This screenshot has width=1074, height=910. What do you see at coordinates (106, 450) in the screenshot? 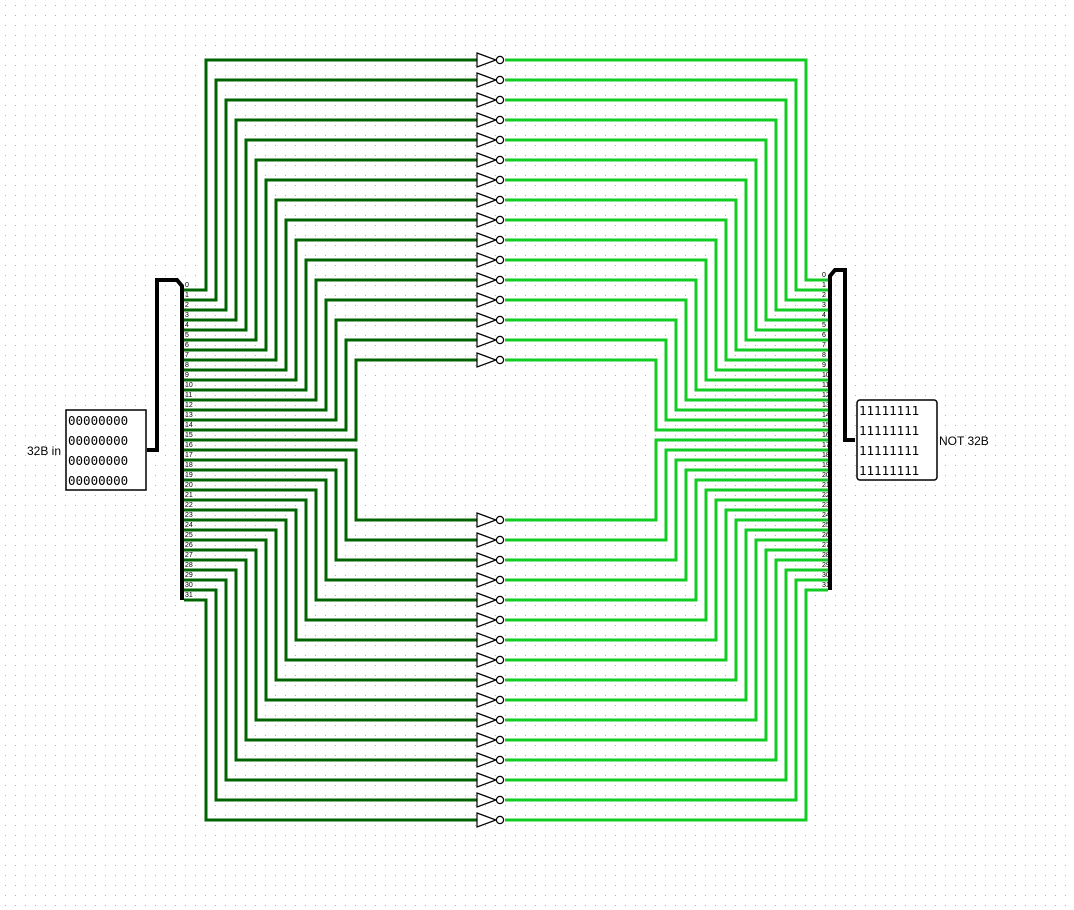
I see `input-pin-box` at bounding box center [106, 450].